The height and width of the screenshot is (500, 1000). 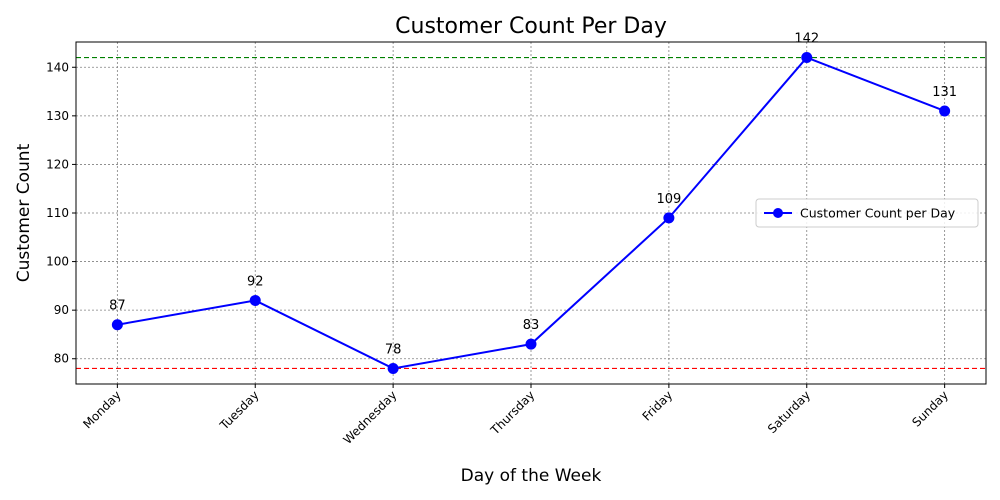 What do you see at coordinates (930, 409) in the screenshot?
I see `x-tick-label: Sunday` at bounding box center [930, 409].